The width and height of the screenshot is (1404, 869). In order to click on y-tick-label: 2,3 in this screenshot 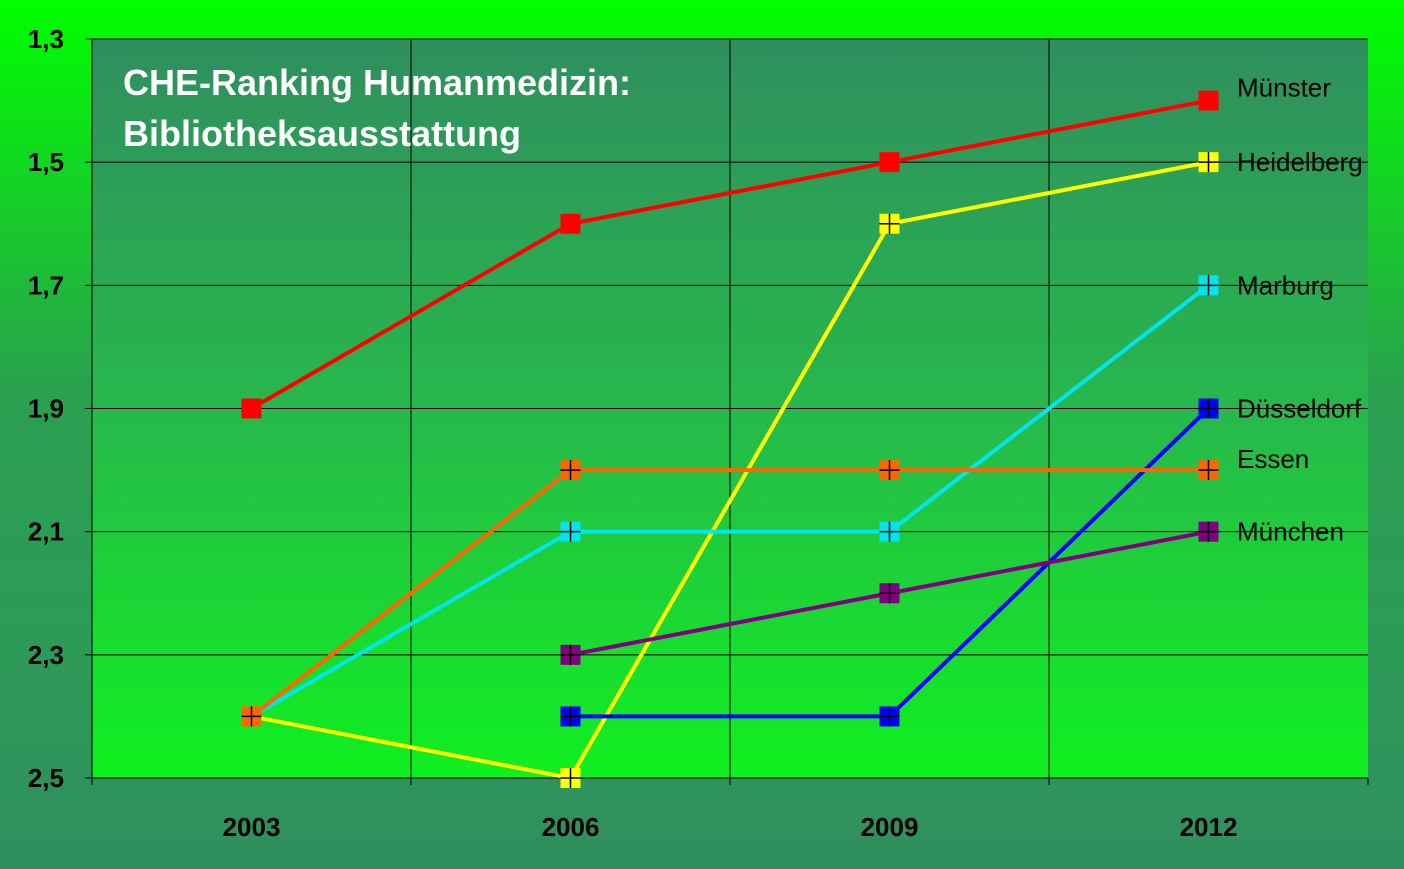, I will do `click(46, 655)`.